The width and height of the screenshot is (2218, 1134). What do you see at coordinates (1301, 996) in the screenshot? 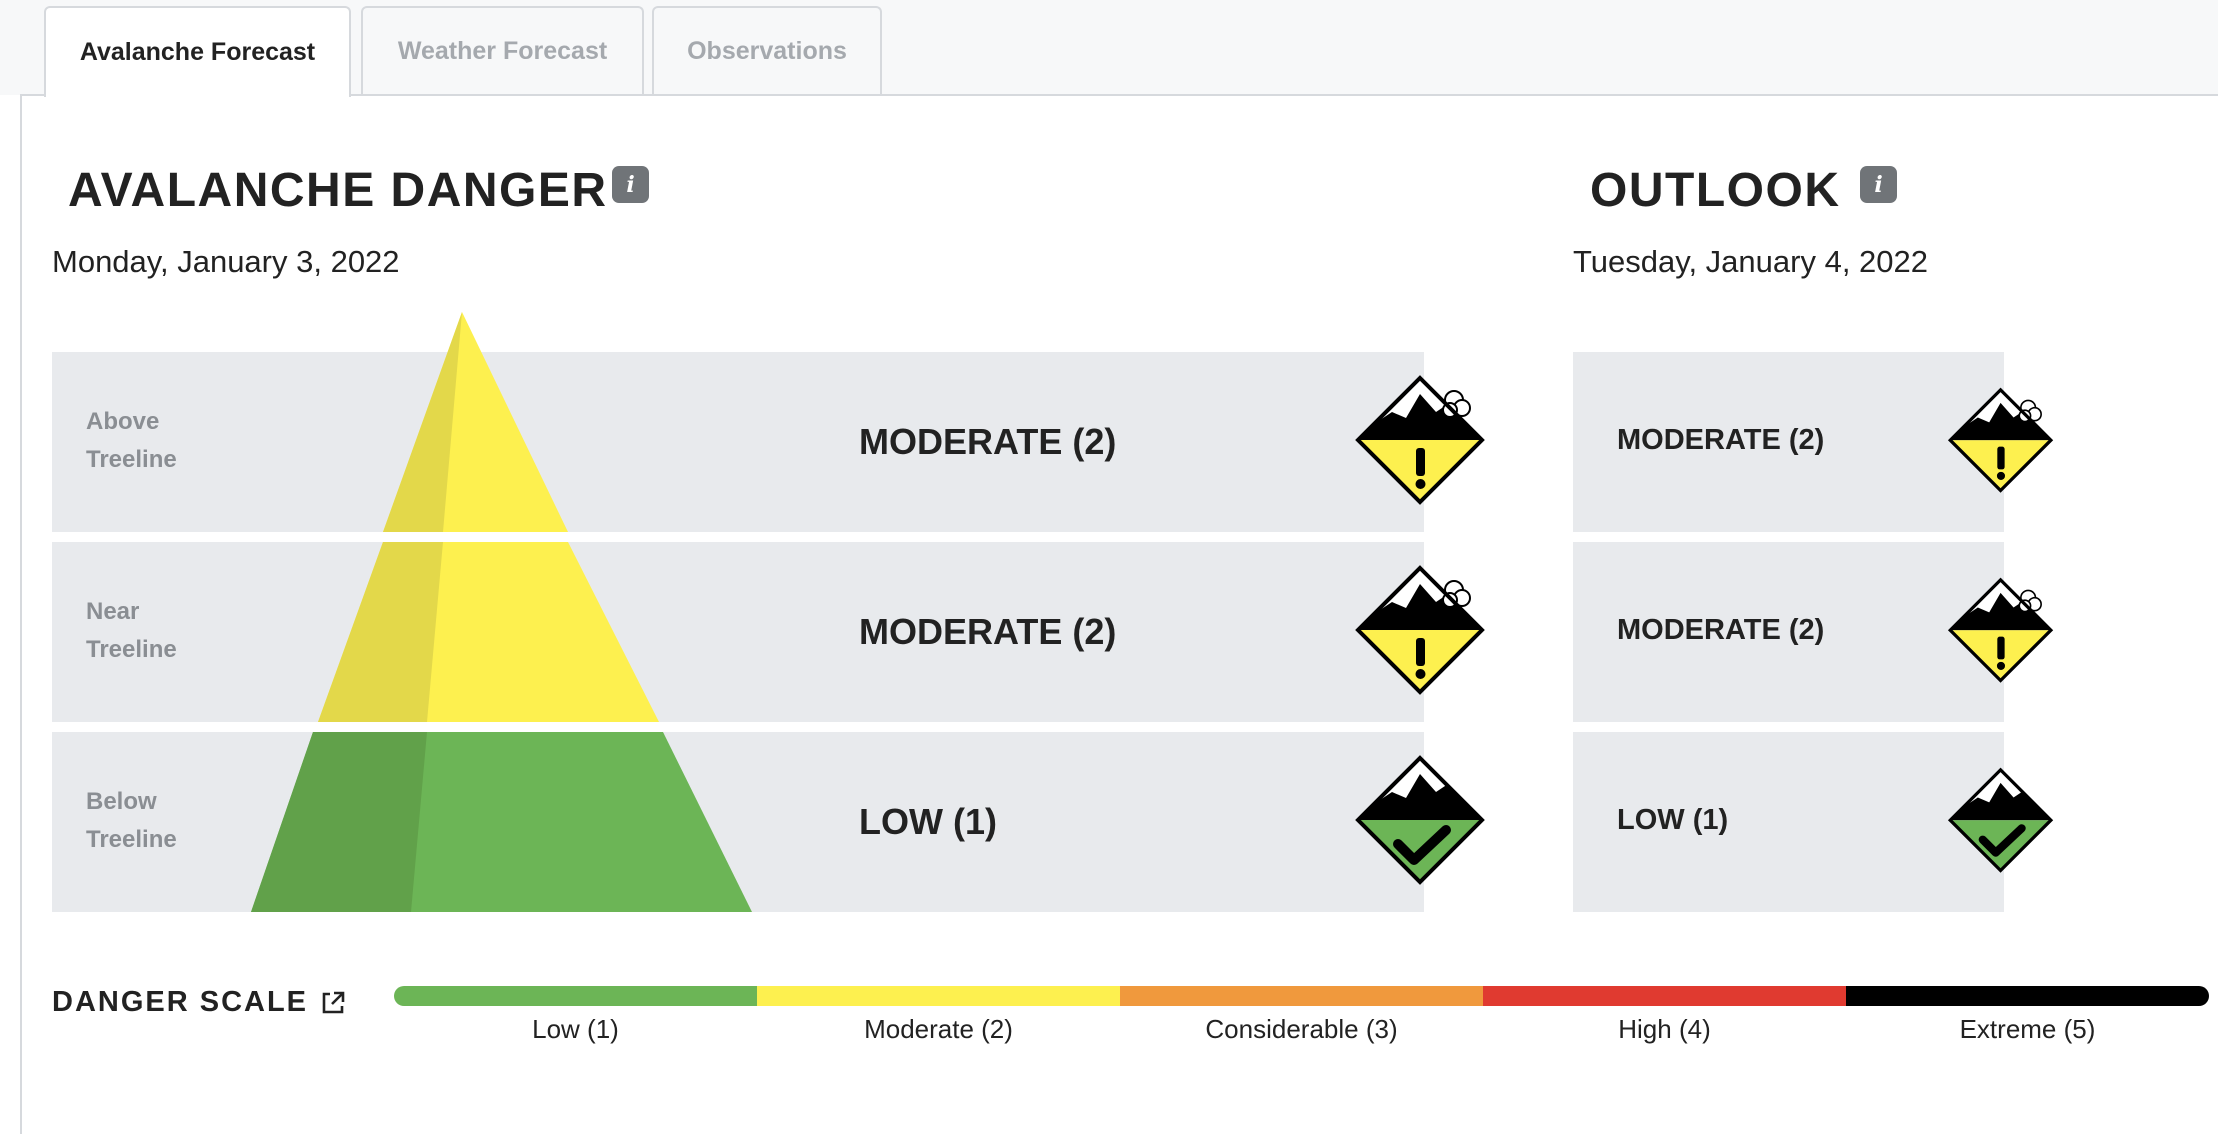
I see `danger-scale-considerable-bar` at bounding box center [1301, 996].